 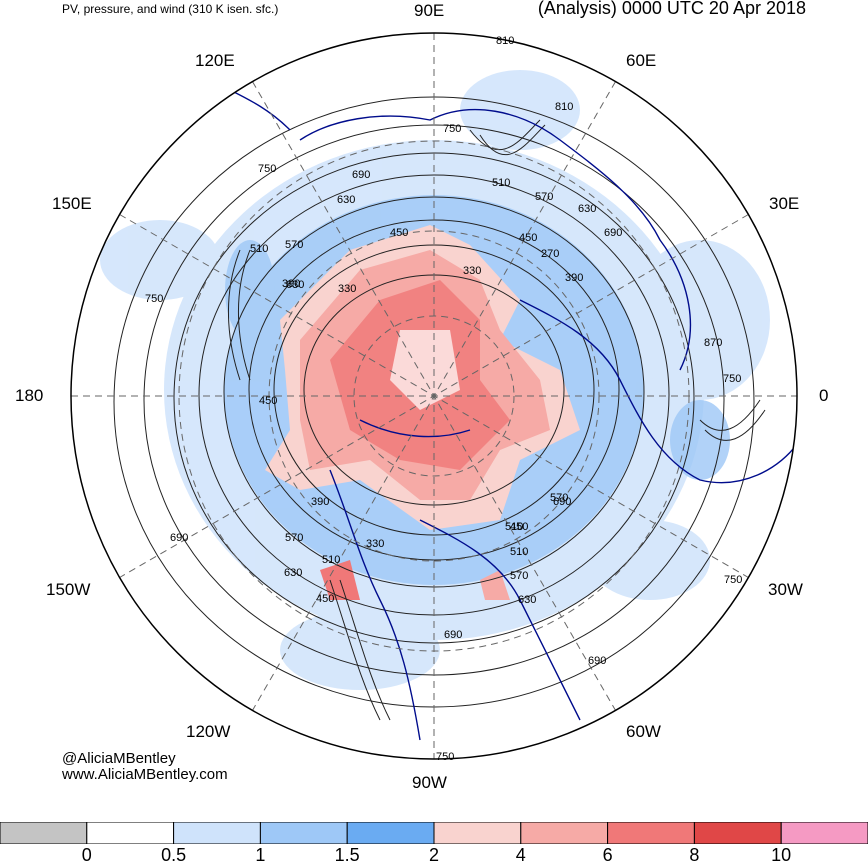 I want to click on lon-label-90w: 90W, so click(x=429, y=782).